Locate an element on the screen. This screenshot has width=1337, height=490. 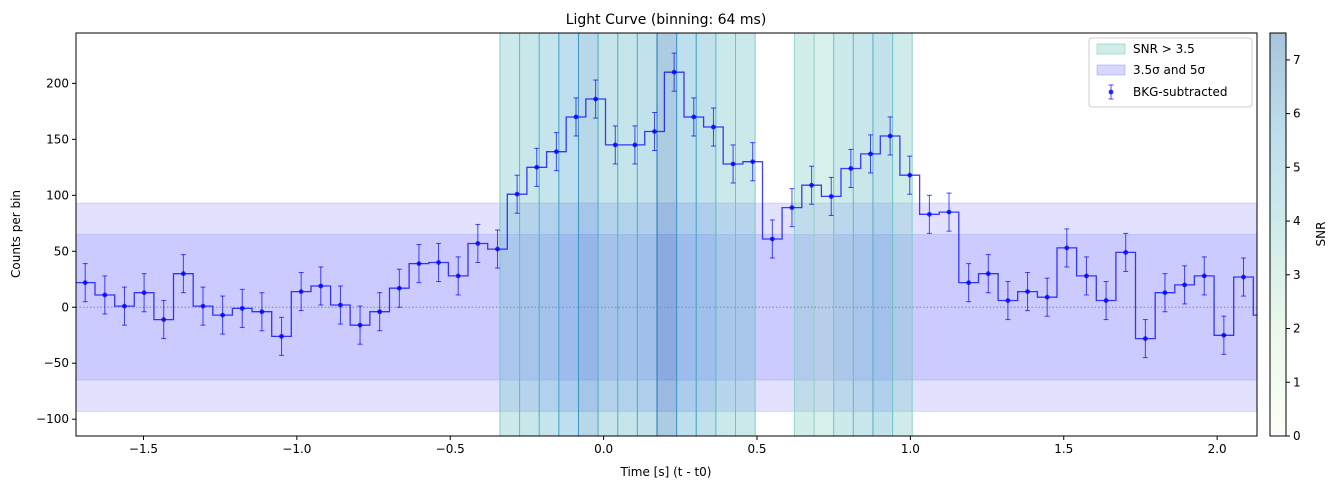
legend-label-bkg: BKG-subtracted is located at coordinates (1180, 92).